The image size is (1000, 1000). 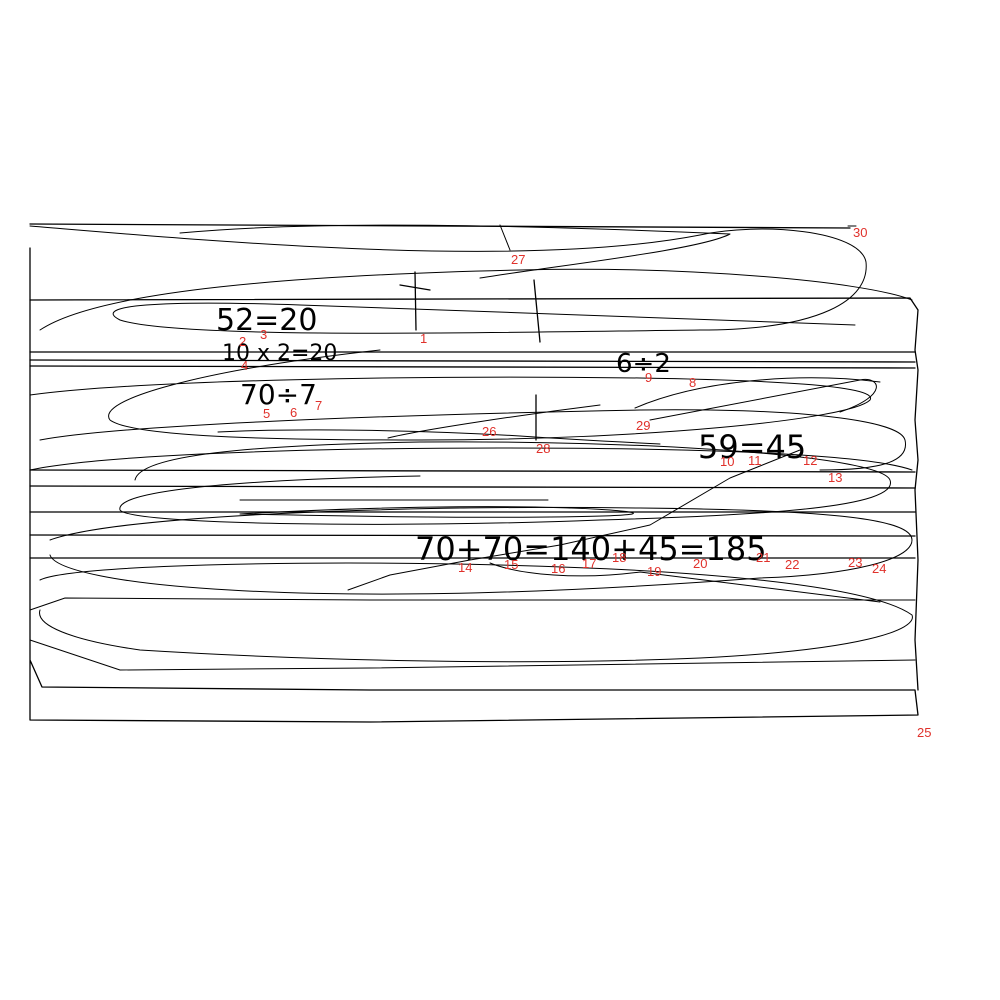 I want to click on marker-label: 29, so click(x=643, y=425).